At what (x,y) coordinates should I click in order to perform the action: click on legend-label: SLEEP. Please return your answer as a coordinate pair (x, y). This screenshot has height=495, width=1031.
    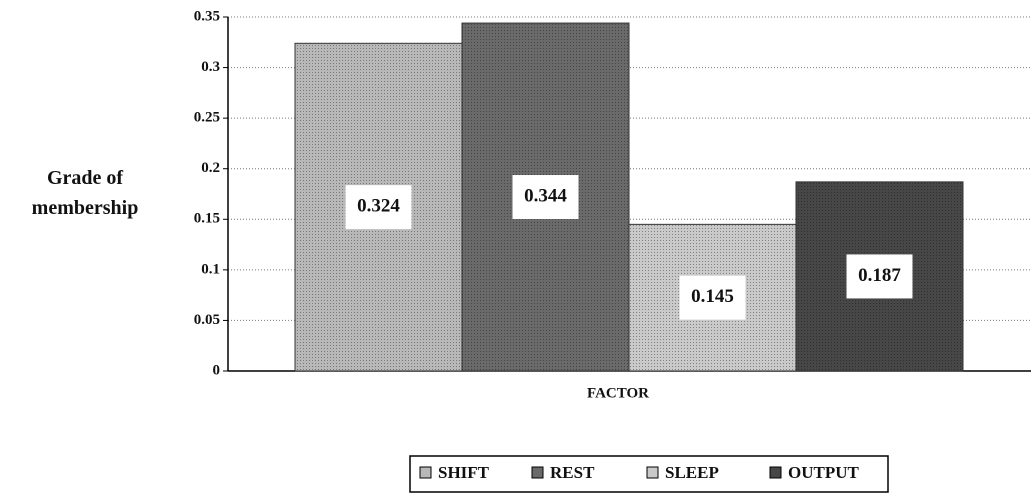
    Looking at the image, I should click on (692, 472).